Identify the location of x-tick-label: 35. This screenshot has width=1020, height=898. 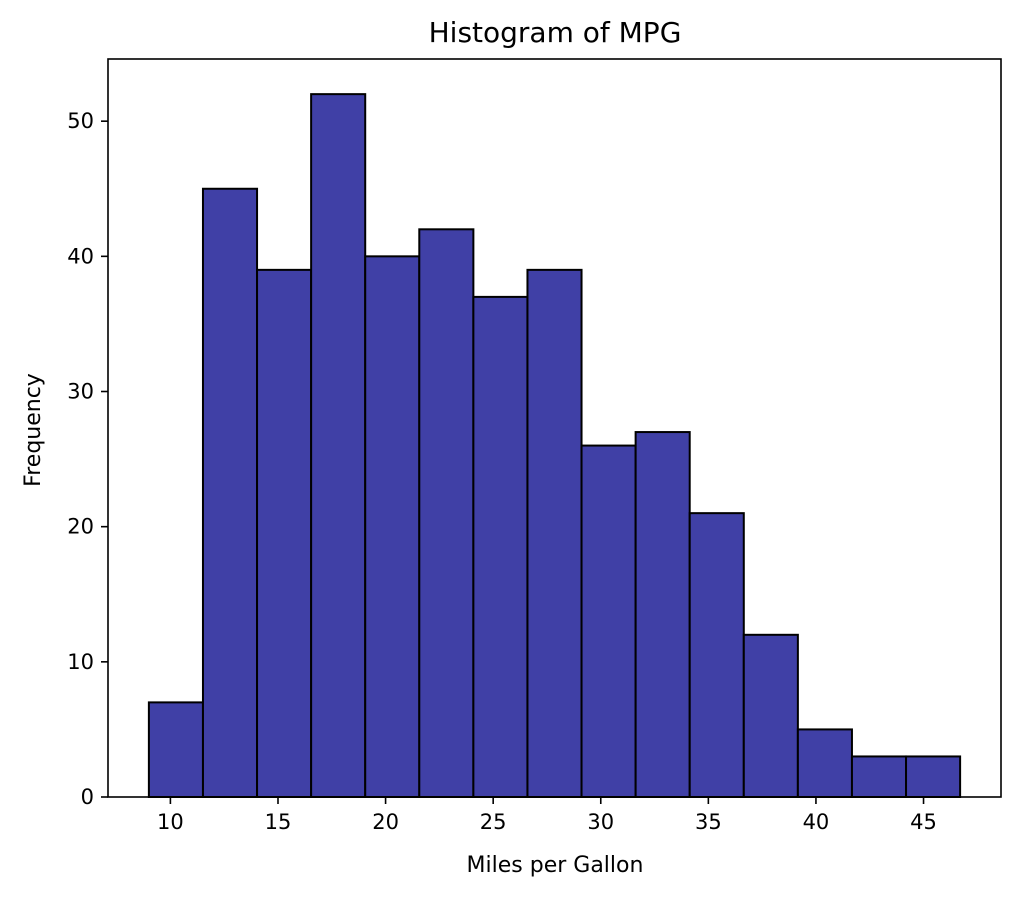
(708, 822).